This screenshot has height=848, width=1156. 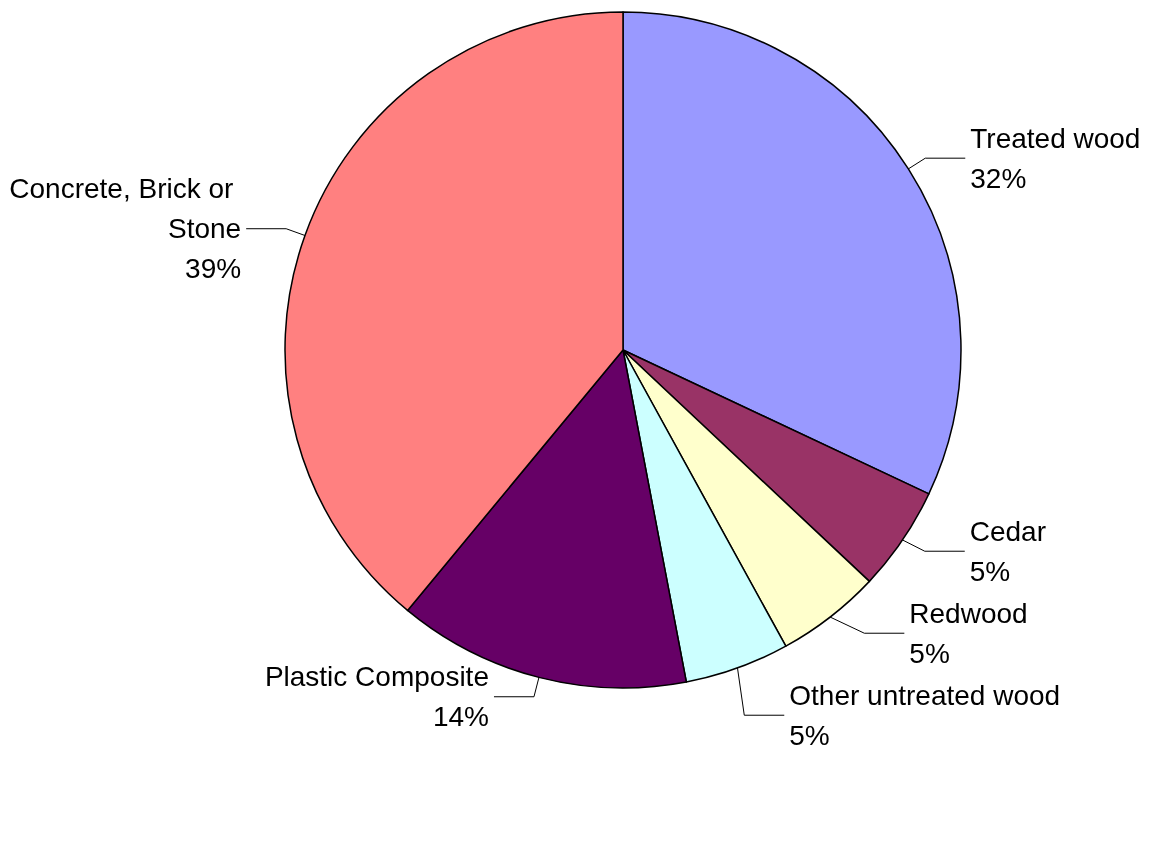 I want to click on slice-label: Treated wood, so click(x=1055, y=138).